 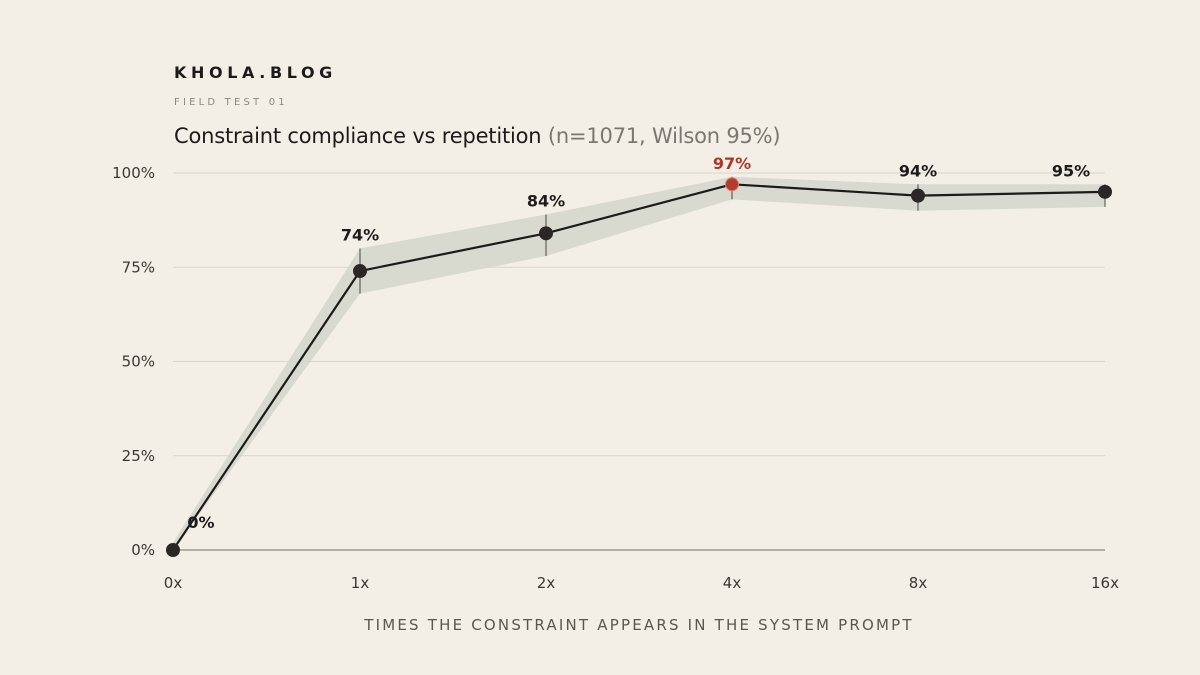 What do you see at coordinates (173, 583) in the screenshot?
I see `x-tick-label: 0x` at bounding box center [173, 583].